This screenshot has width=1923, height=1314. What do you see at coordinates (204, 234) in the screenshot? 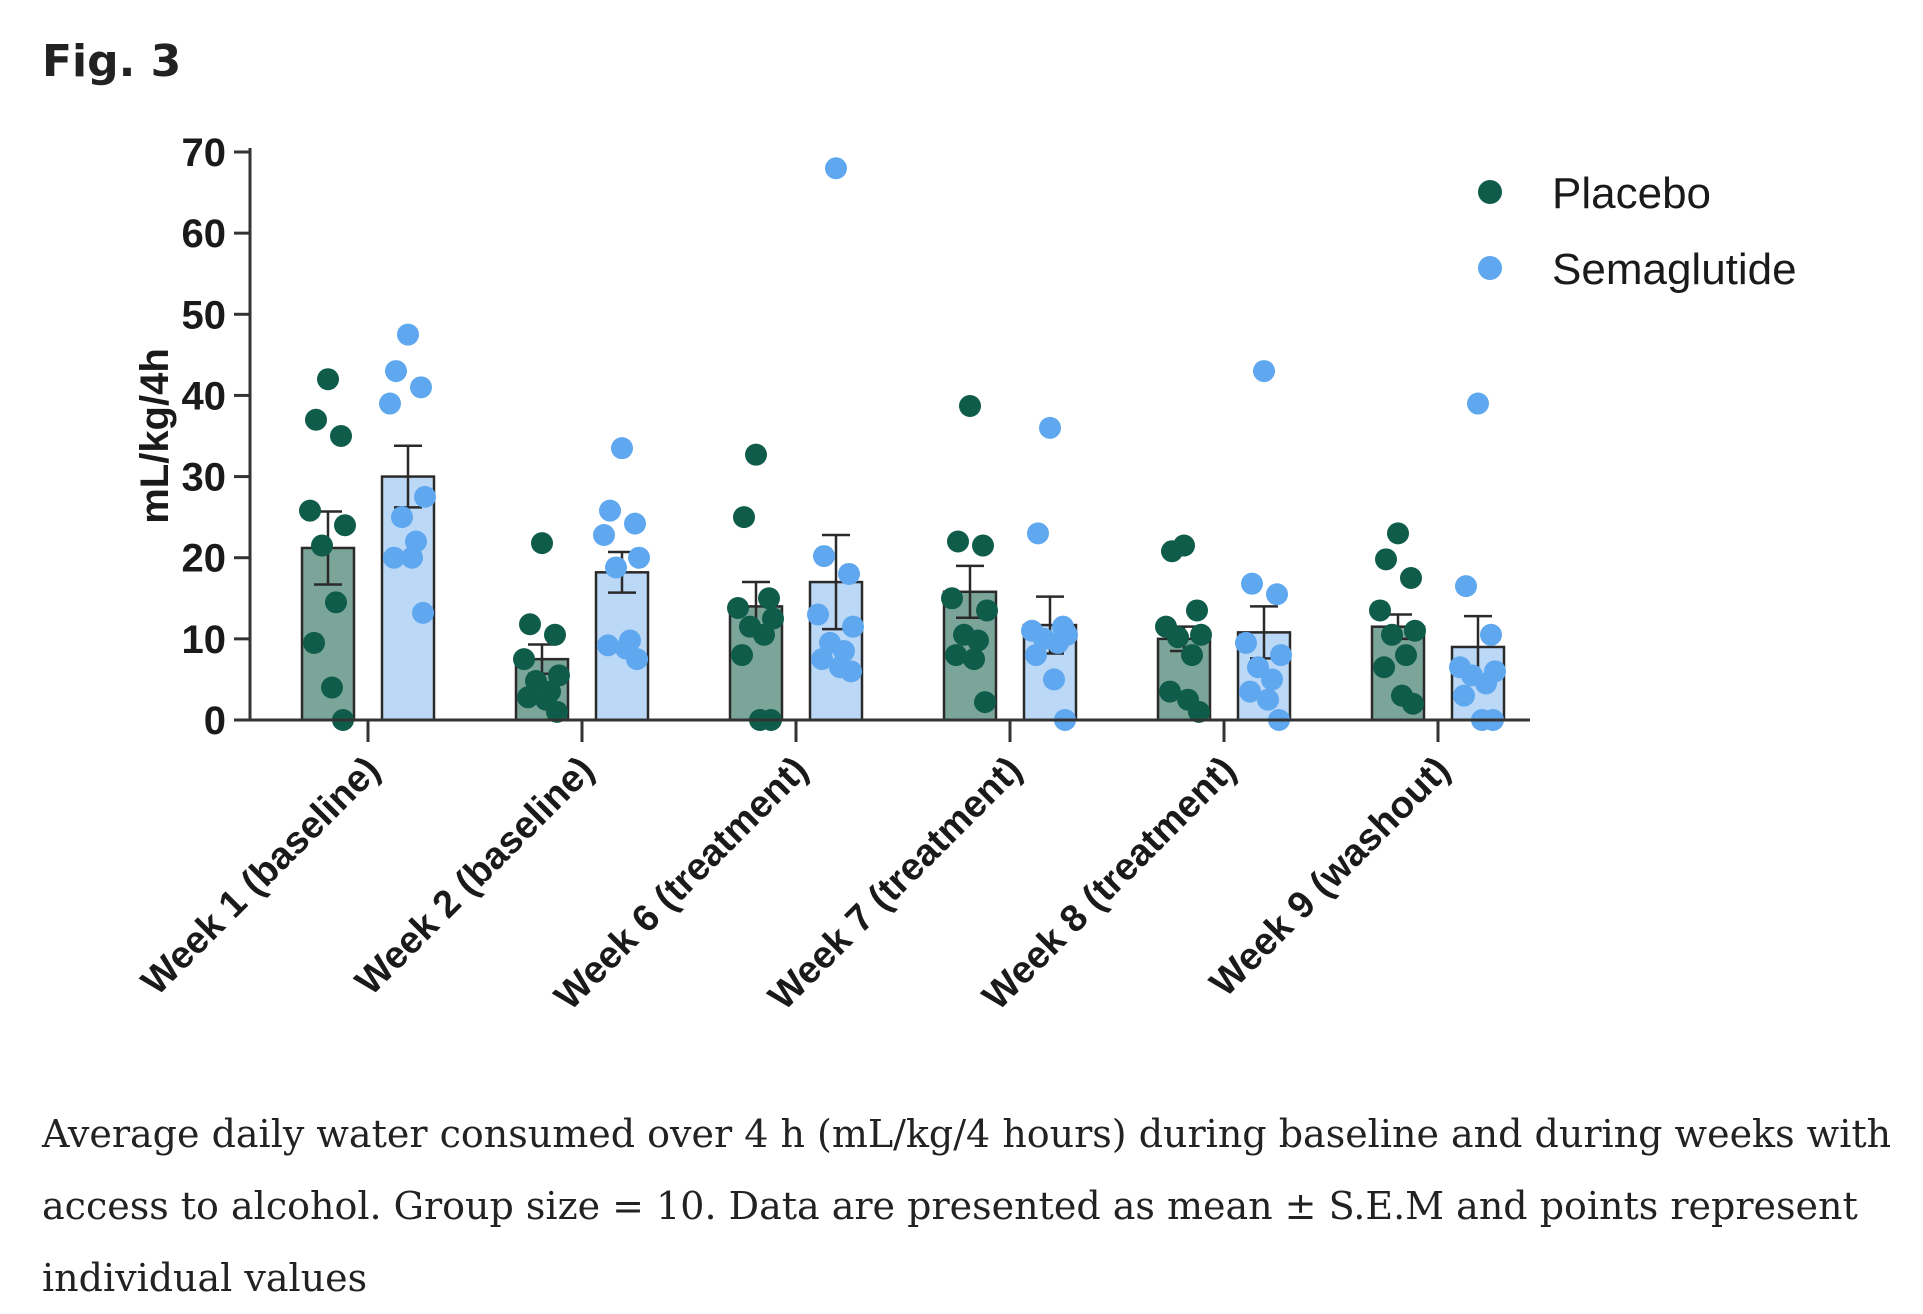
I see `y-tick-label: 60` at bounding box center [204, 234].